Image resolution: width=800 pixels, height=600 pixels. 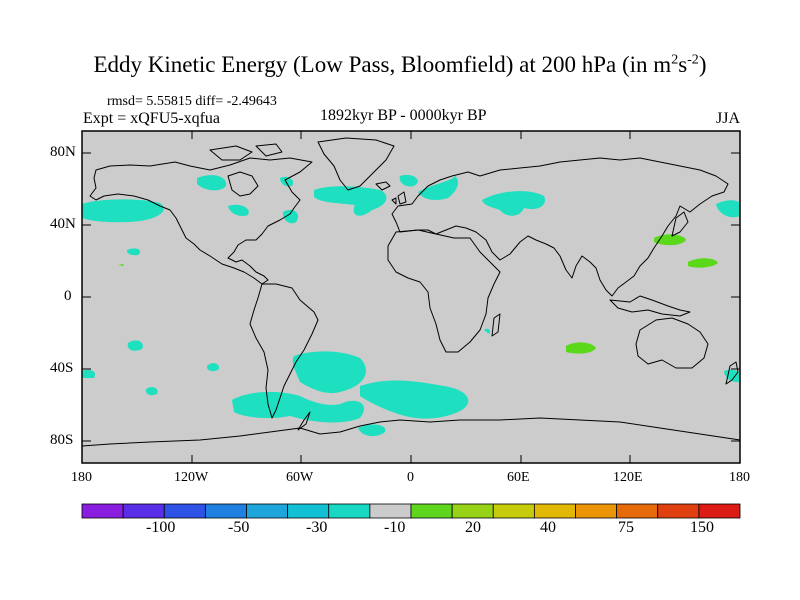 What do you see at coordinates (444, 291) in the screenshot?
I see `coastline-africa` at bounding box center [444, 291].